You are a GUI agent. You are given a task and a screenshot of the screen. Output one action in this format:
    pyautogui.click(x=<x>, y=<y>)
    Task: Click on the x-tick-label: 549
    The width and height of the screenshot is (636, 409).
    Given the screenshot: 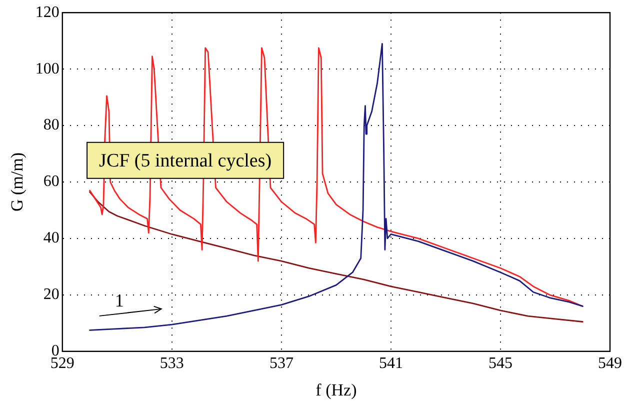 What is the action you would take?
    pyautogui.click(x=610, y=363)
    